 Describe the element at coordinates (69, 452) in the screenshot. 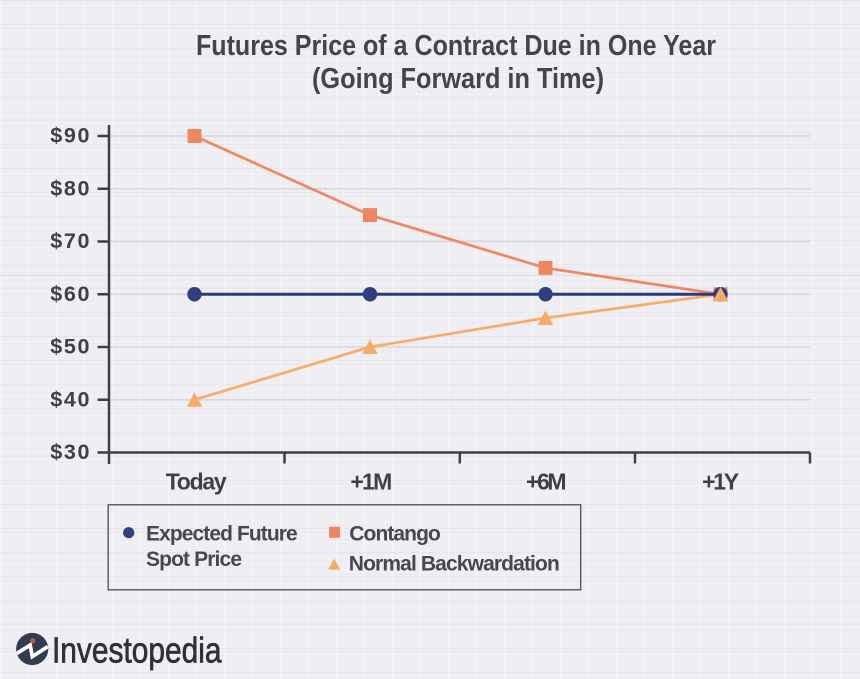

I see `svg-text: $30` at that location.